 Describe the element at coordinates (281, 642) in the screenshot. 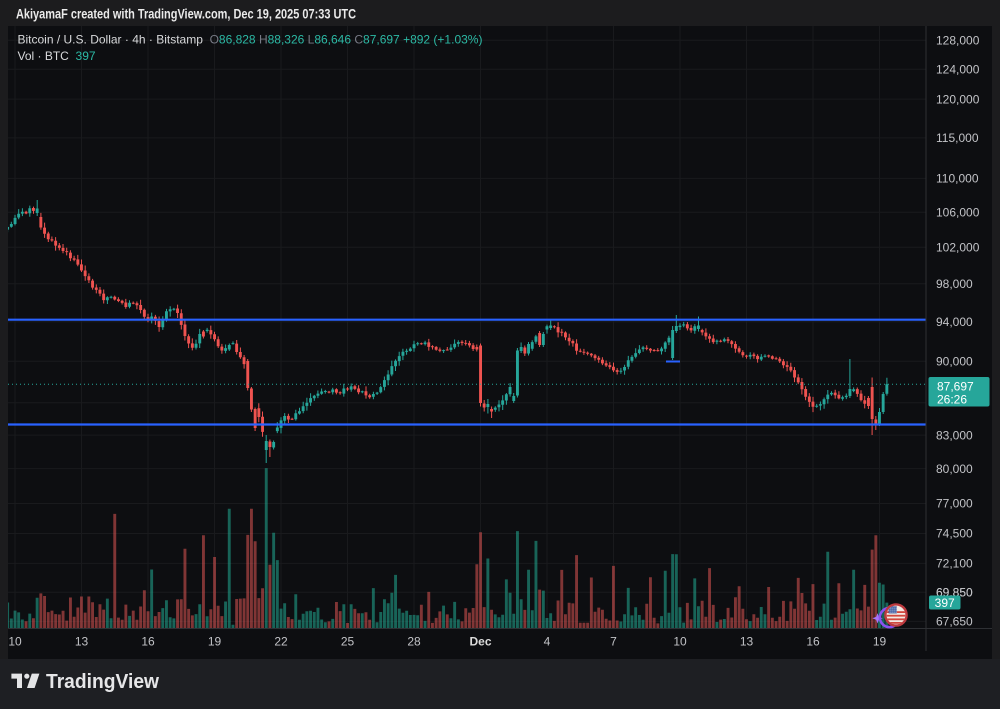

I see `svg-text: 22` at that location.